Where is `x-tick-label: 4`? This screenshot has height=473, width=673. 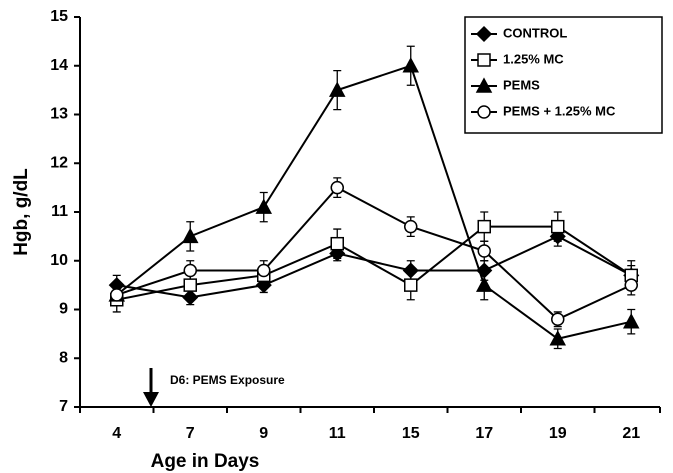
x-tick-label: 4 is located at coordinates (116, 433).